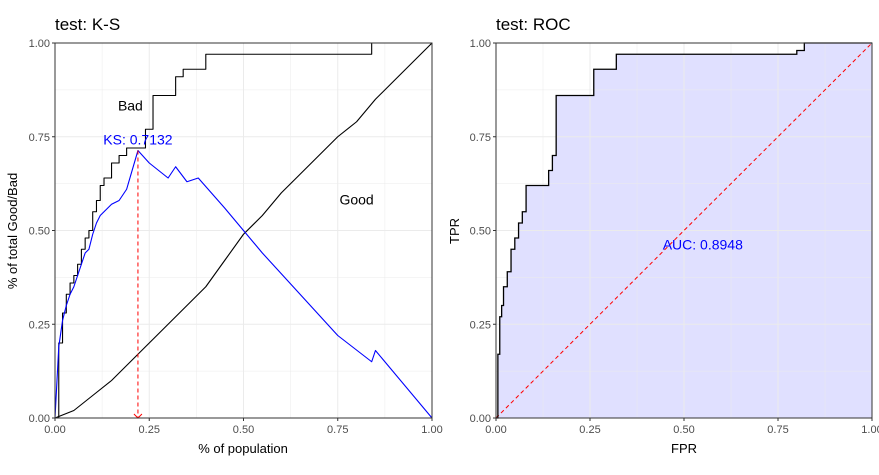 This screenshot has height=475, width=879. What do you see at coordinates (138, 416) in the screenshot?
I see `ks-max-marker-arrow` at bounding box center [138, 416].